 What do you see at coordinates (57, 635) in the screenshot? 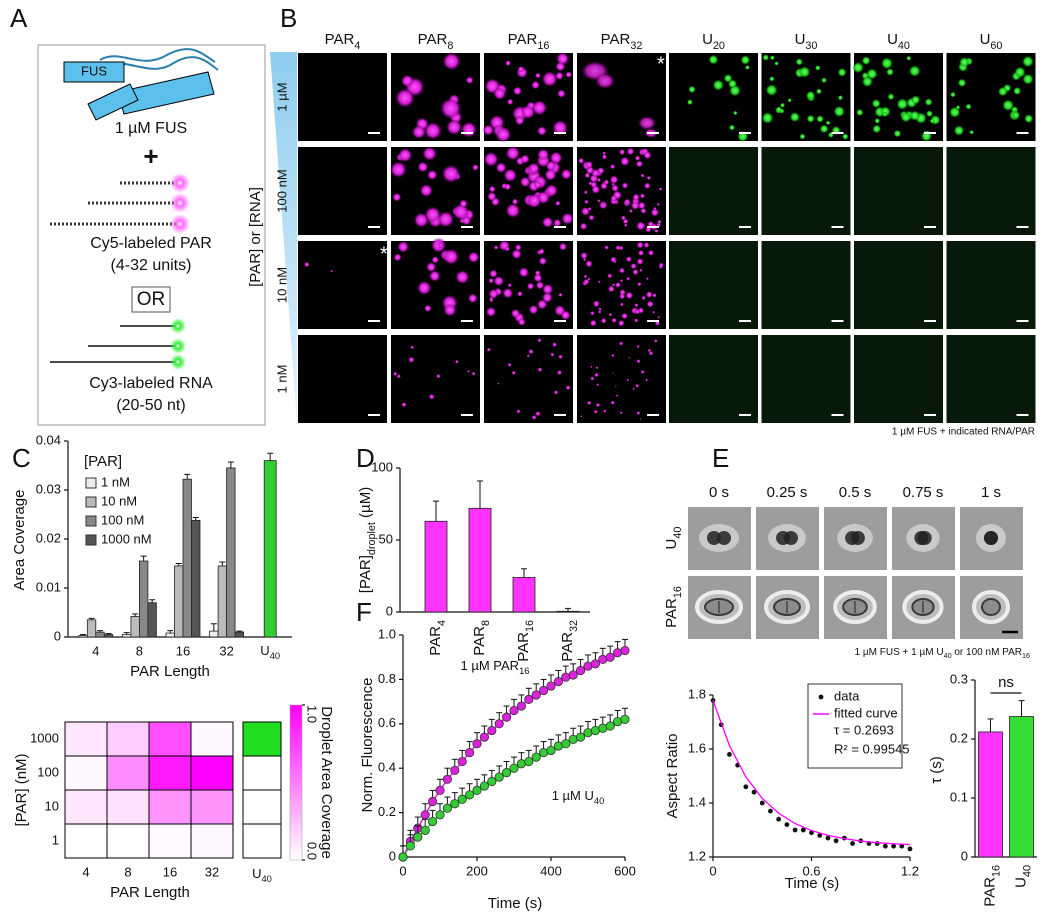
I see `y-tick-label: 0` at bounding box center [57, 635].